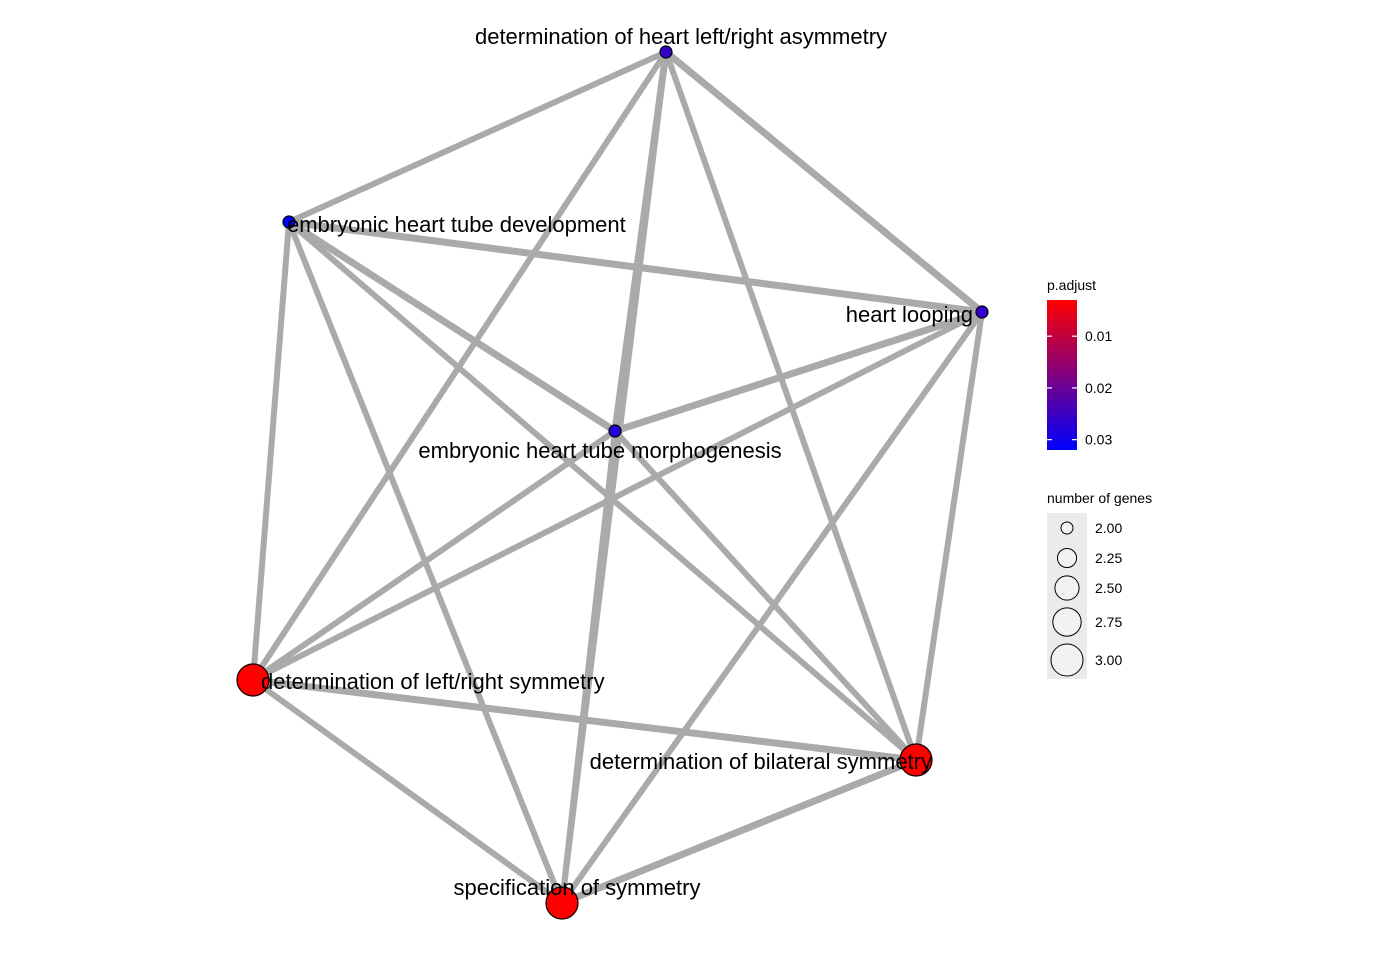 This screenshot has width=1400, height=960. I want to click on node-n4, so click(615, 431).